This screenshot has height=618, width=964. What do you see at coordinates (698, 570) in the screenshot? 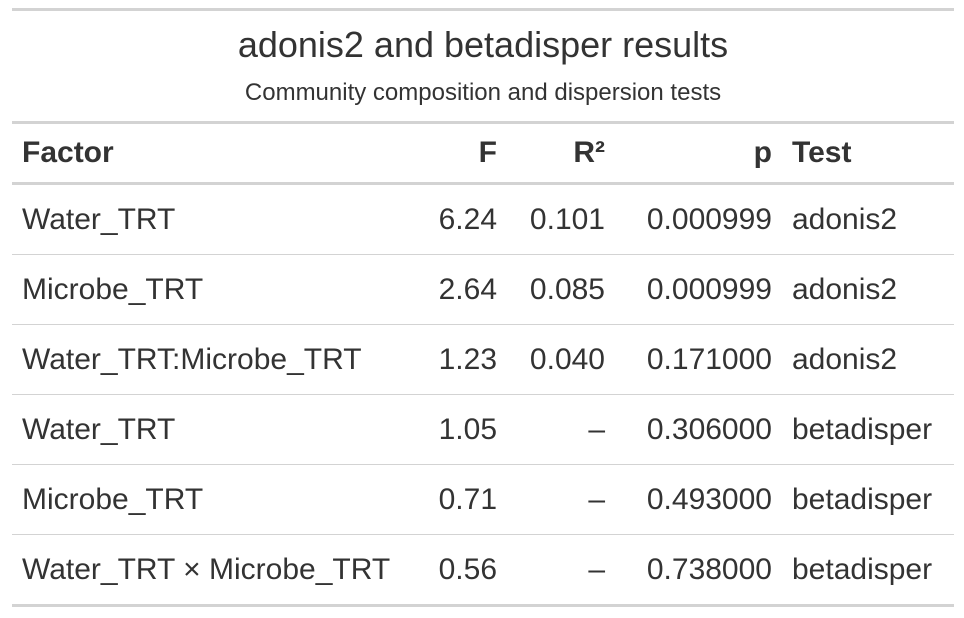
I see `cell-p: 0.738000` at bounding box center [698, 570].